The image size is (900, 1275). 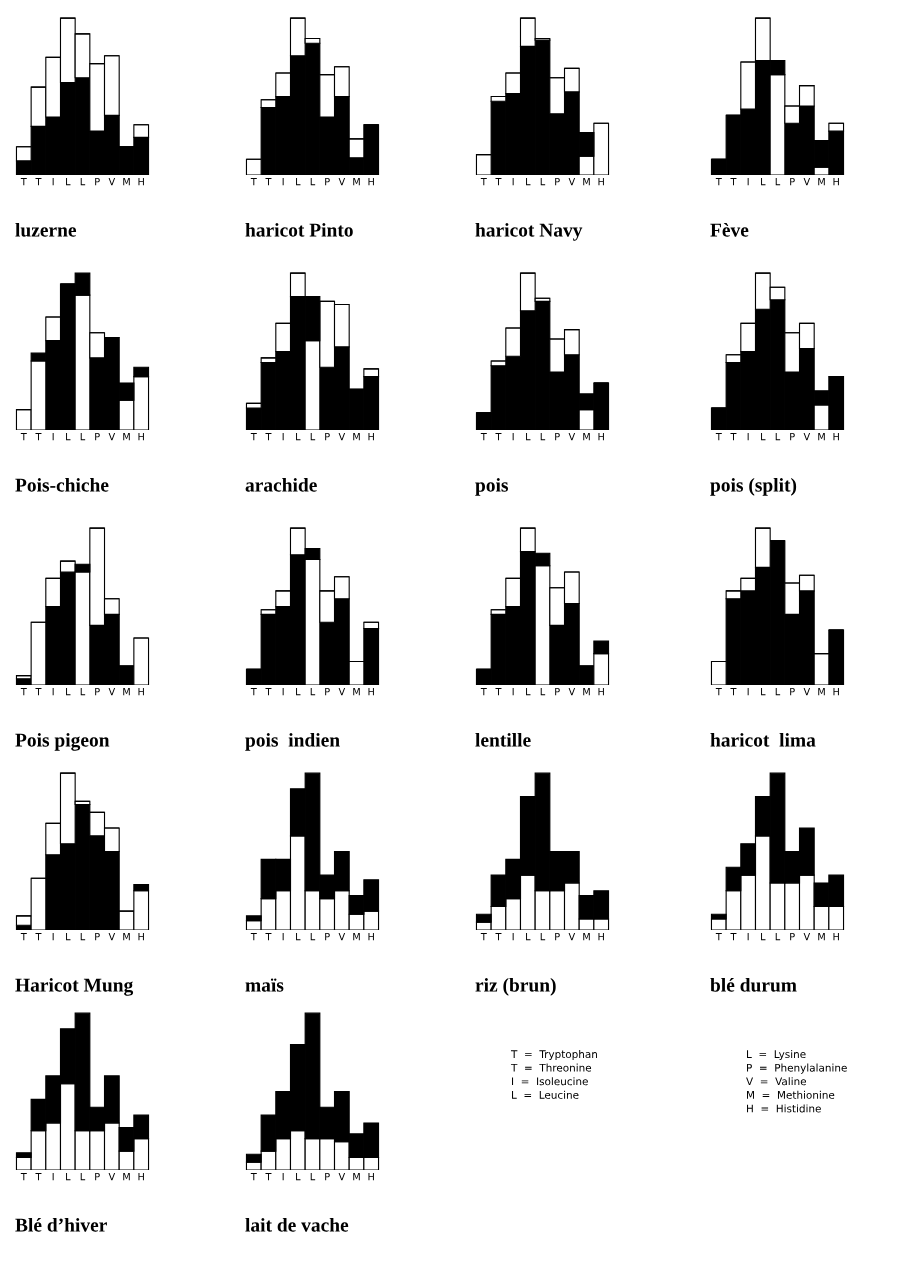 I want to click on text: H = Histidine, so click(x=784, y=1108).